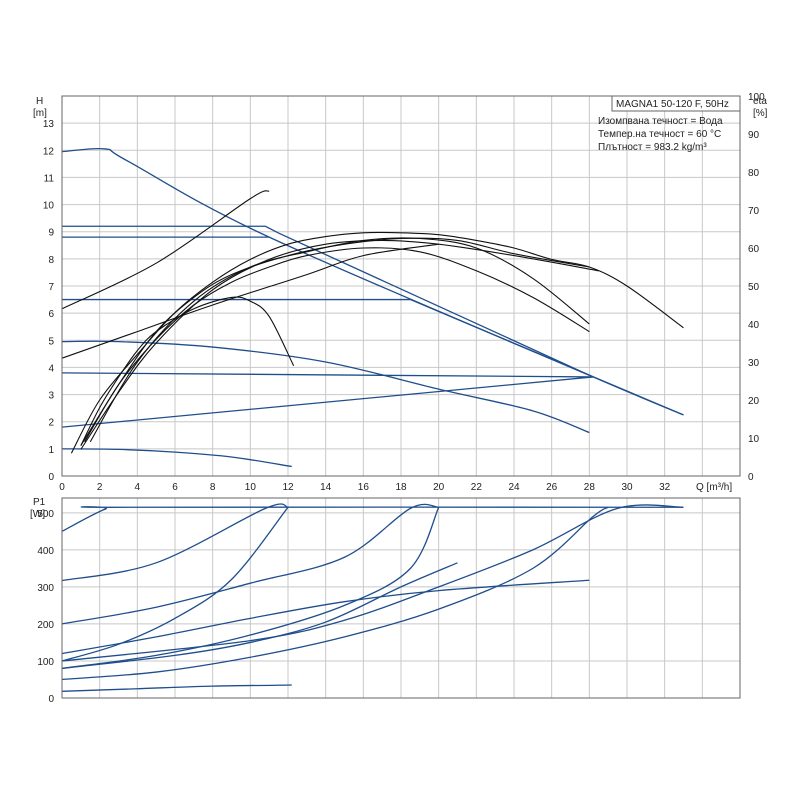 This screenshot has height=800, width=800. What do you see at coordinates (100, 487) in the screenshot?
I see `x-tick-label: 2` at bounding box center [100, 487].